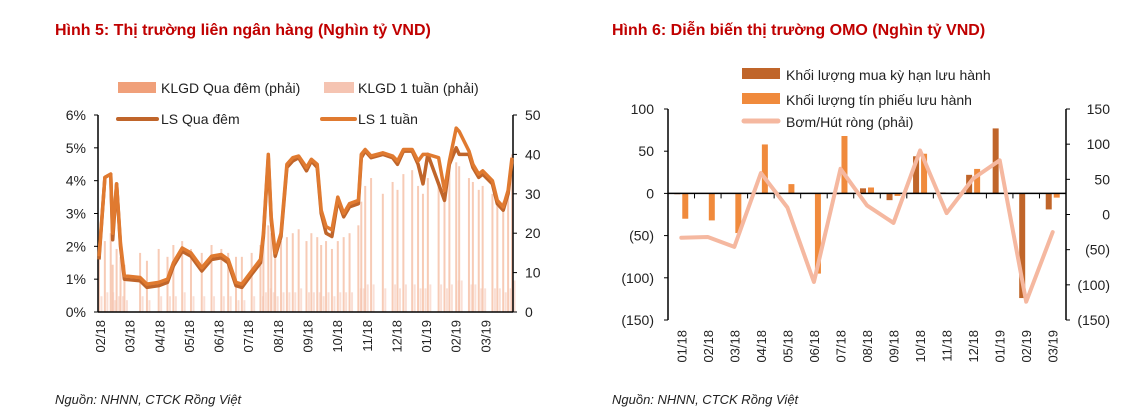 Image resolution: width=1140 pixels, height=417 pixels. I want to click on x-tick-label: 08/18, so click(278, 336).